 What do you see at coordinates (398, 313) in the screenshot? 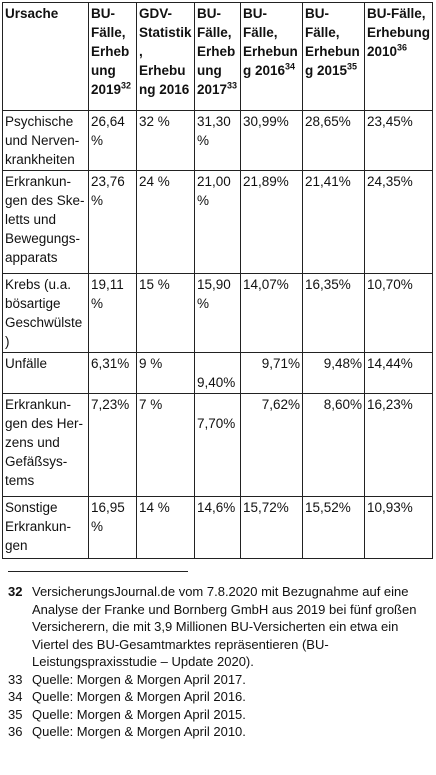
I see `value-cell: 10,70%` at bounding box center [398, 313].